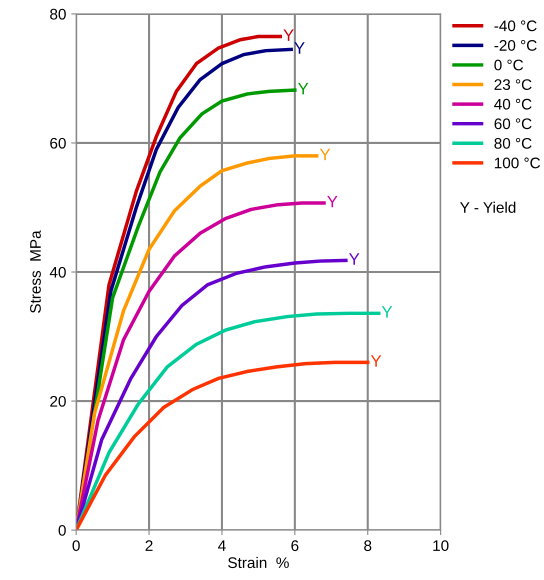  Describe the element at coordinates (58, 272) in the screenshot. I see `y-tick-label: 40` at that location.